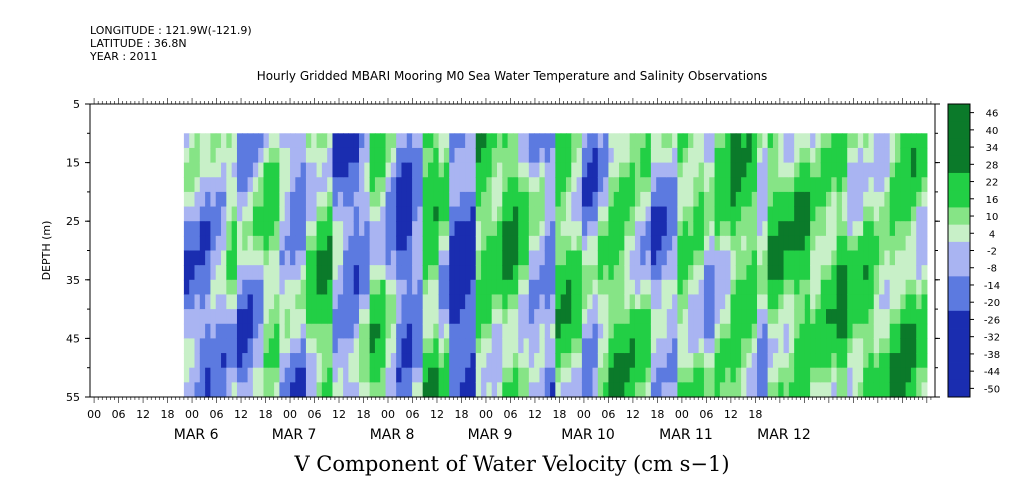  Describe the element at coordinates (124, 56) in the screenshot. I see `year-label: YEAR : 2011` at that location.